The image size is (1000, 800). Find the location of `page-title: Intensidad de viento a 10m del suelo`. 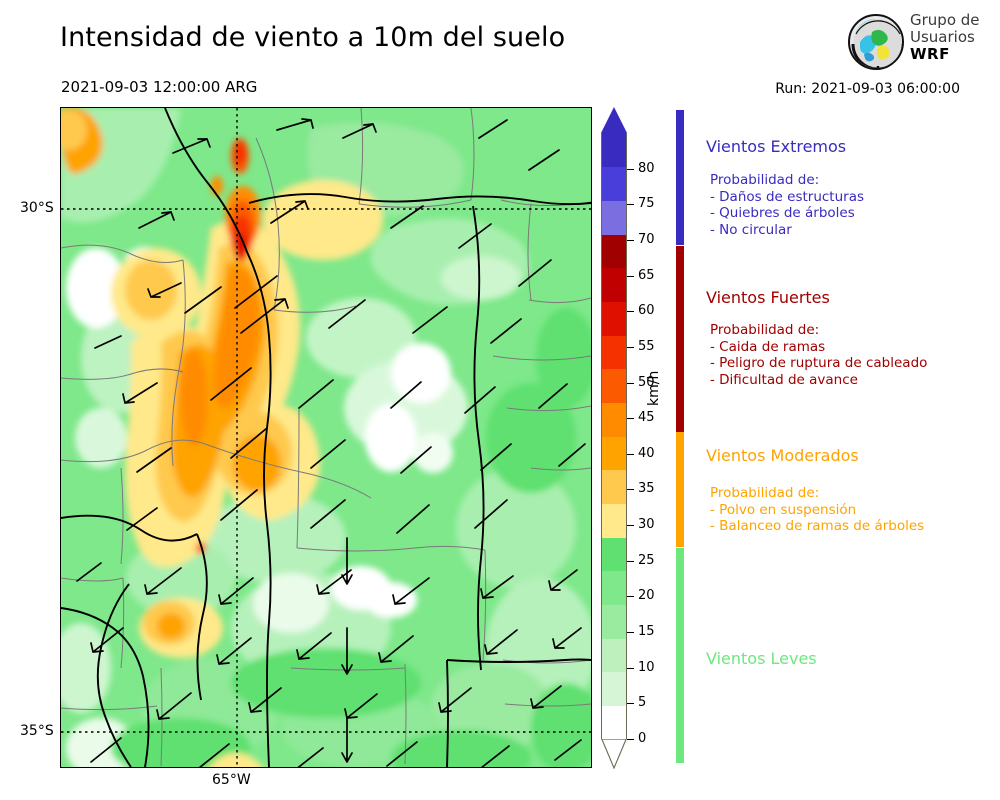

page-title: Intensidad de viento a 10m del suelo is located at coordinates (313, 37).